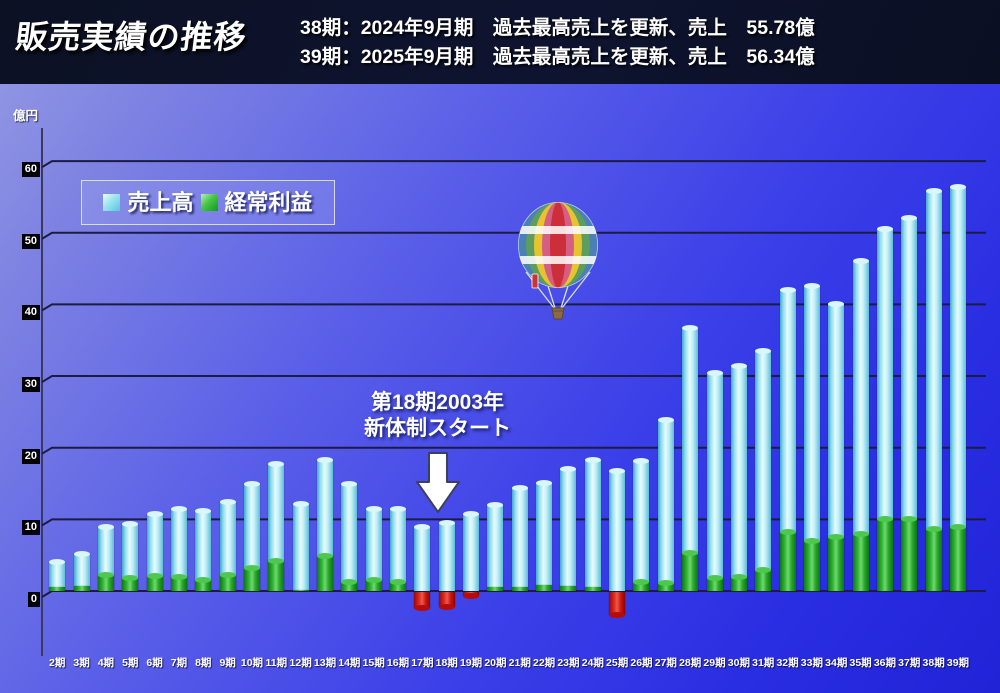 The height and width of the screenshot is (693, 1000). What do you see at coordinates (422, 663) in the screenshot?
I see `x-label-17期: 17期` at bounding box center [422, 663].